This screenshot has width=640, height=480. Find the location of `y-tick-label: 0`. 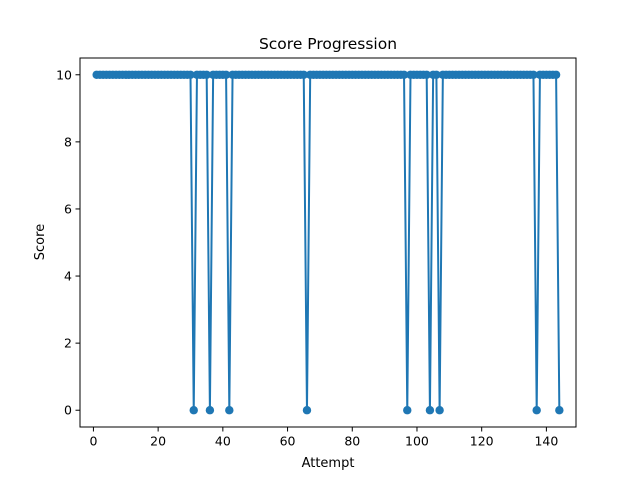

y-tick-label: 0 is located at coordinates (68, 410).